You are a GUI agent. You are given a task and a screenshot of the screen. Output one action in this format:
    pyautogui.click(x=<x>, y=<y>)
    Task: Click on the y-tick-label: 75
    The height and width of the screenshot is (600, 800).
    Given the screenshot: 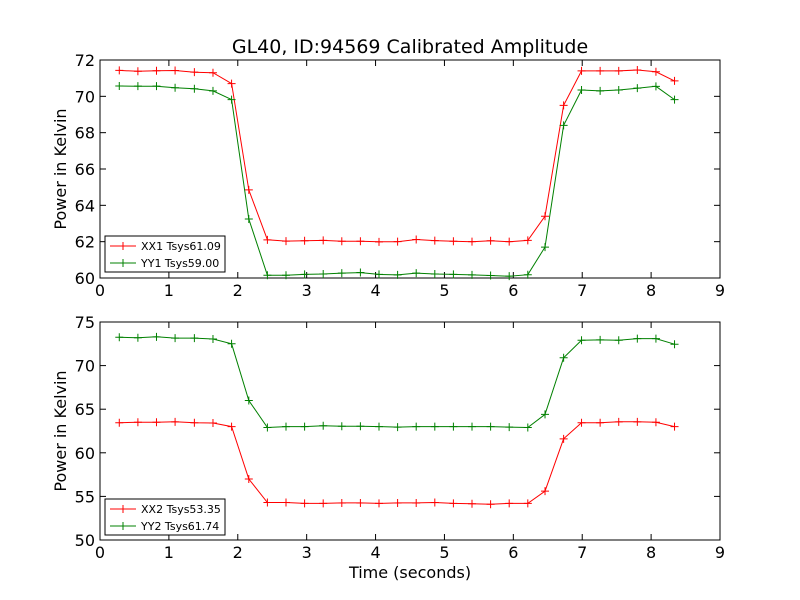 What is the action you would take?
    pyautogui.click(x=85, y=322)
    